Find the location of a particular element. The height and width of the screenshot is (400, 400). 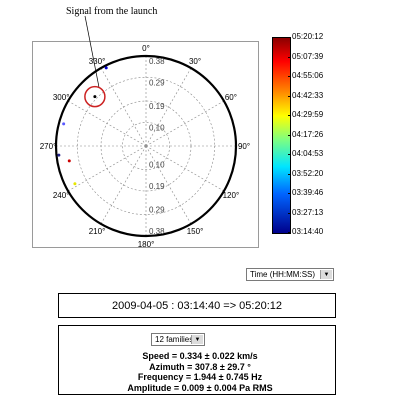

angle-tick-label: 150° is located at coordinates (195, 231).